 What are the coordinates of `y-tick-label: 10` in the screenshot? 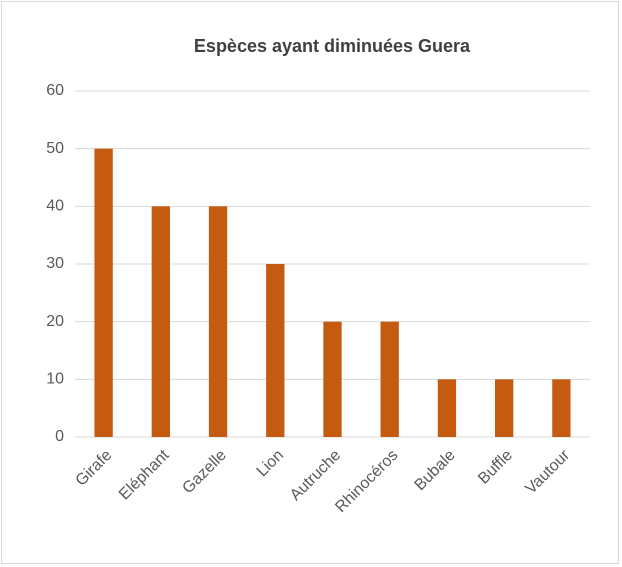 It's located at (55, 379).